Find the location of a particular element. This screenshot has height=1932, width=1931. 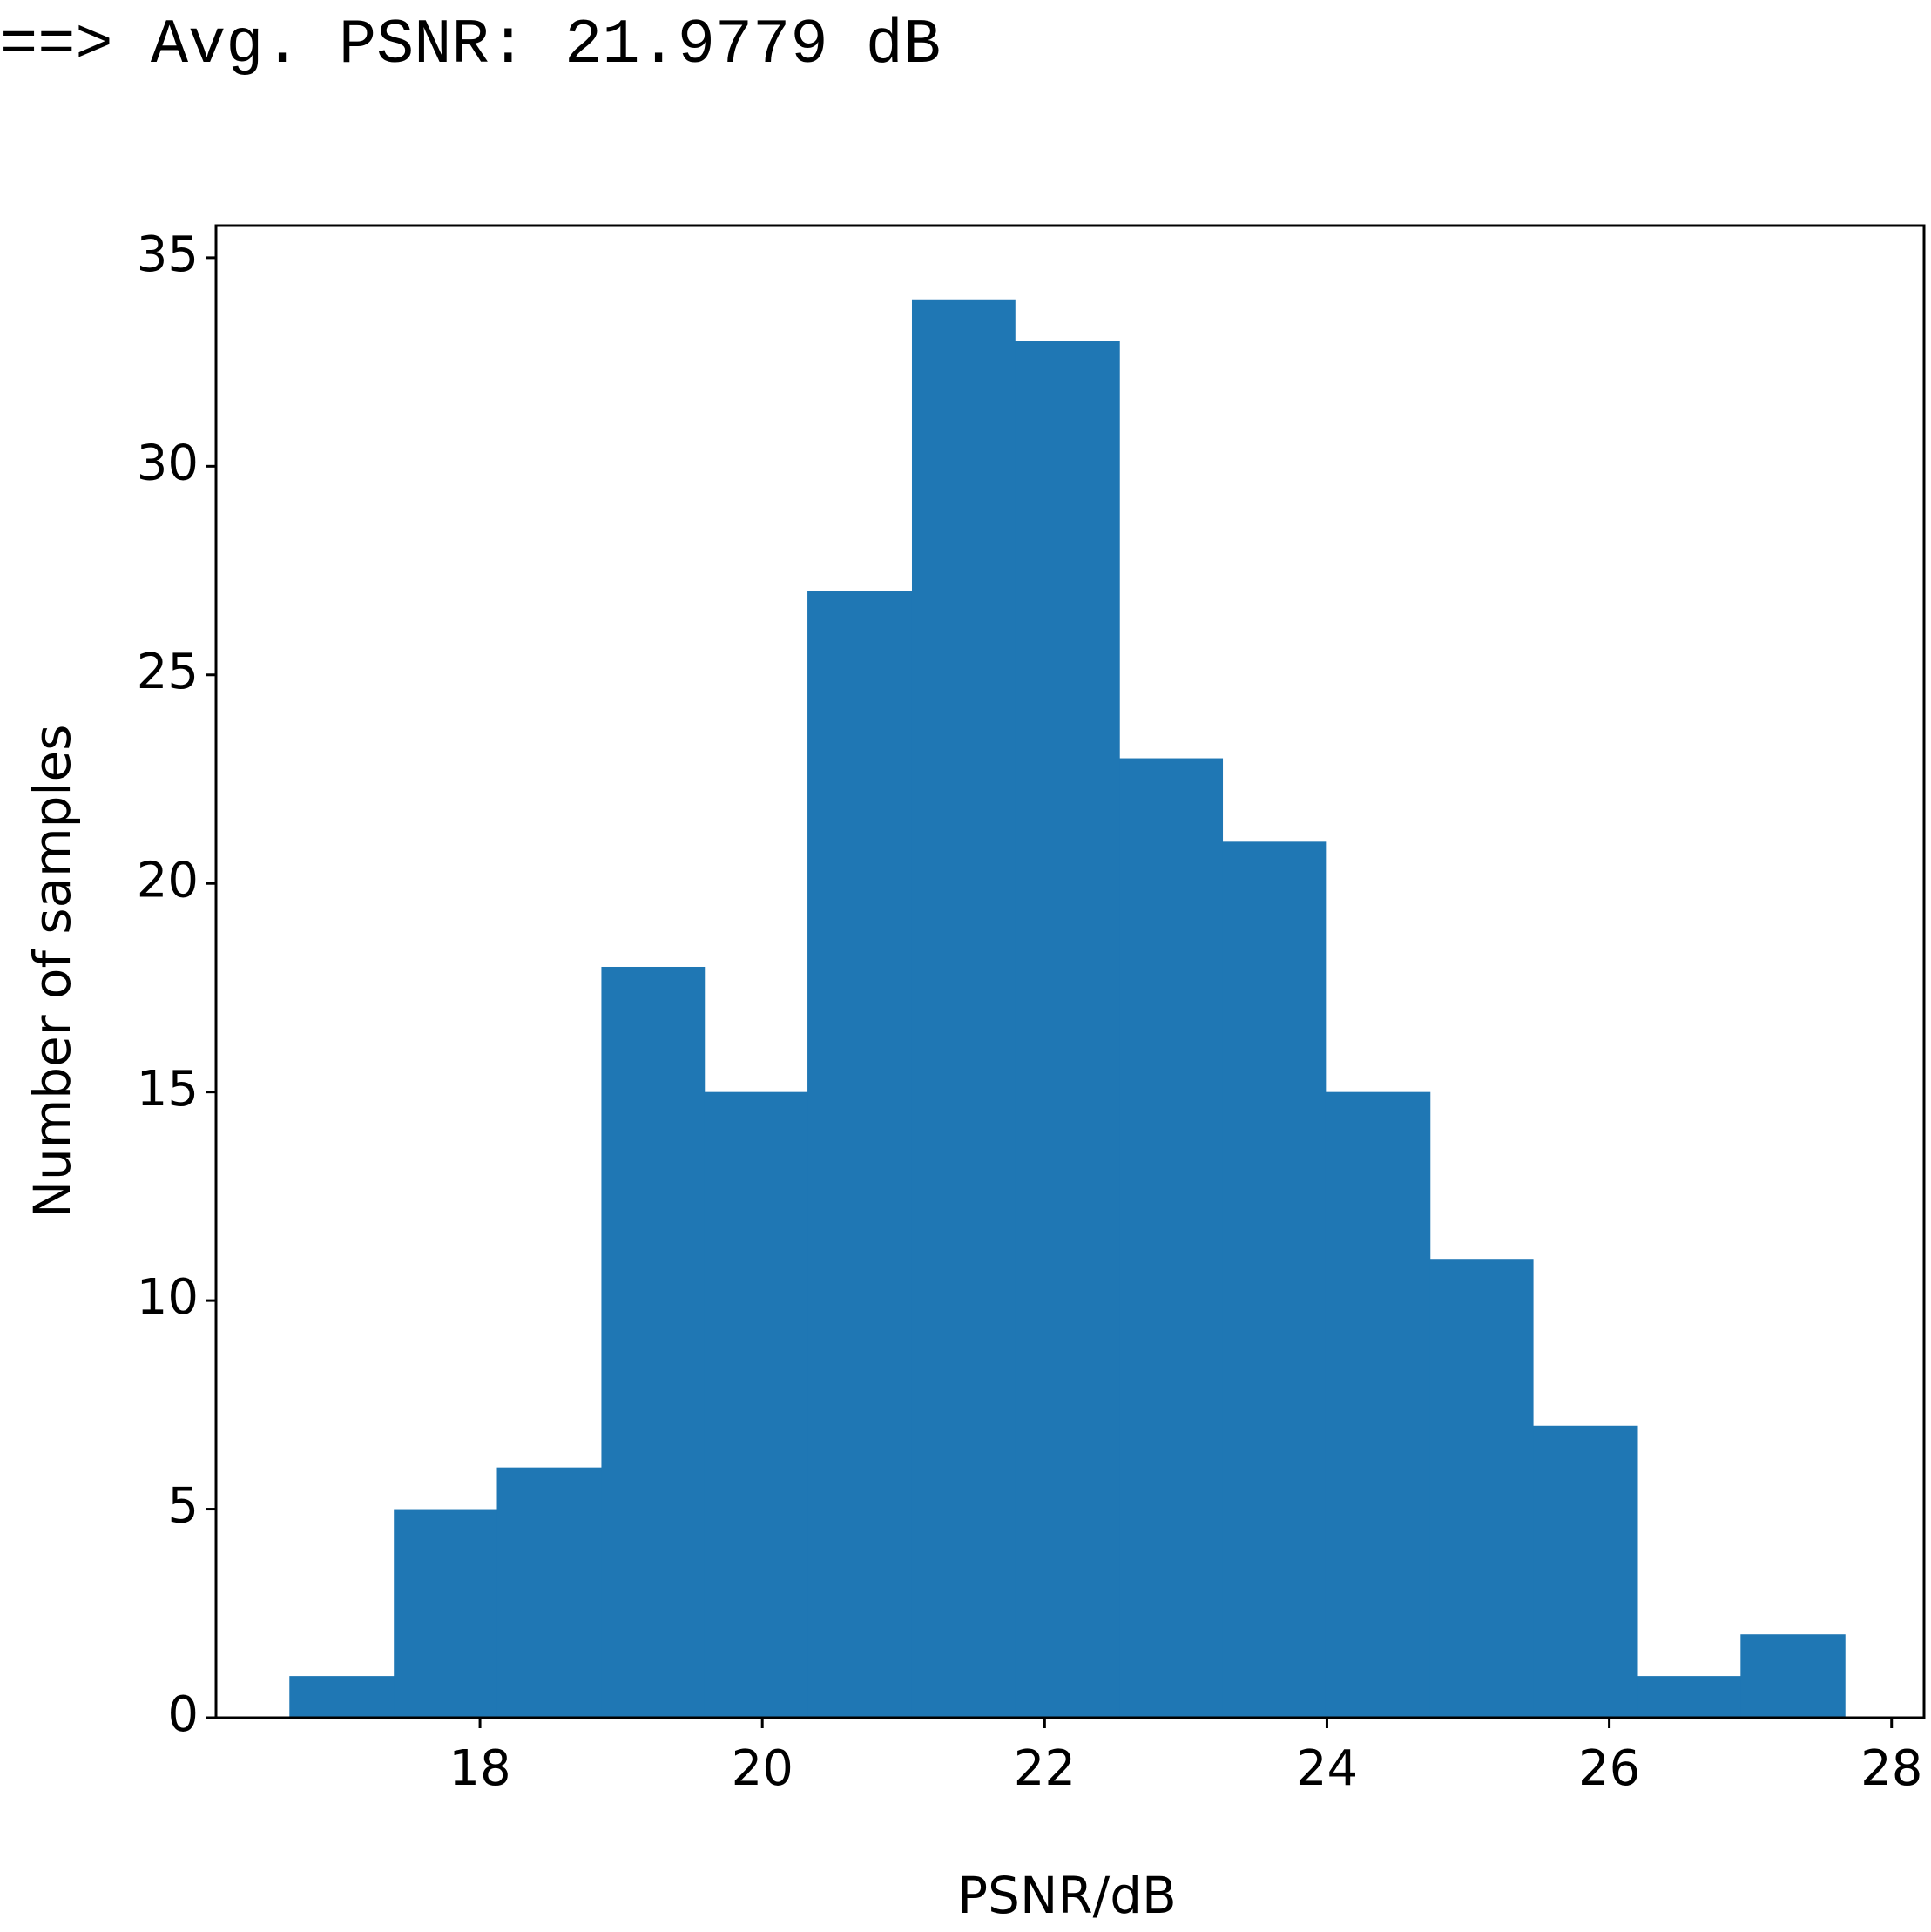

x-tick-label: 18 is located at coordinates (479, 1768).